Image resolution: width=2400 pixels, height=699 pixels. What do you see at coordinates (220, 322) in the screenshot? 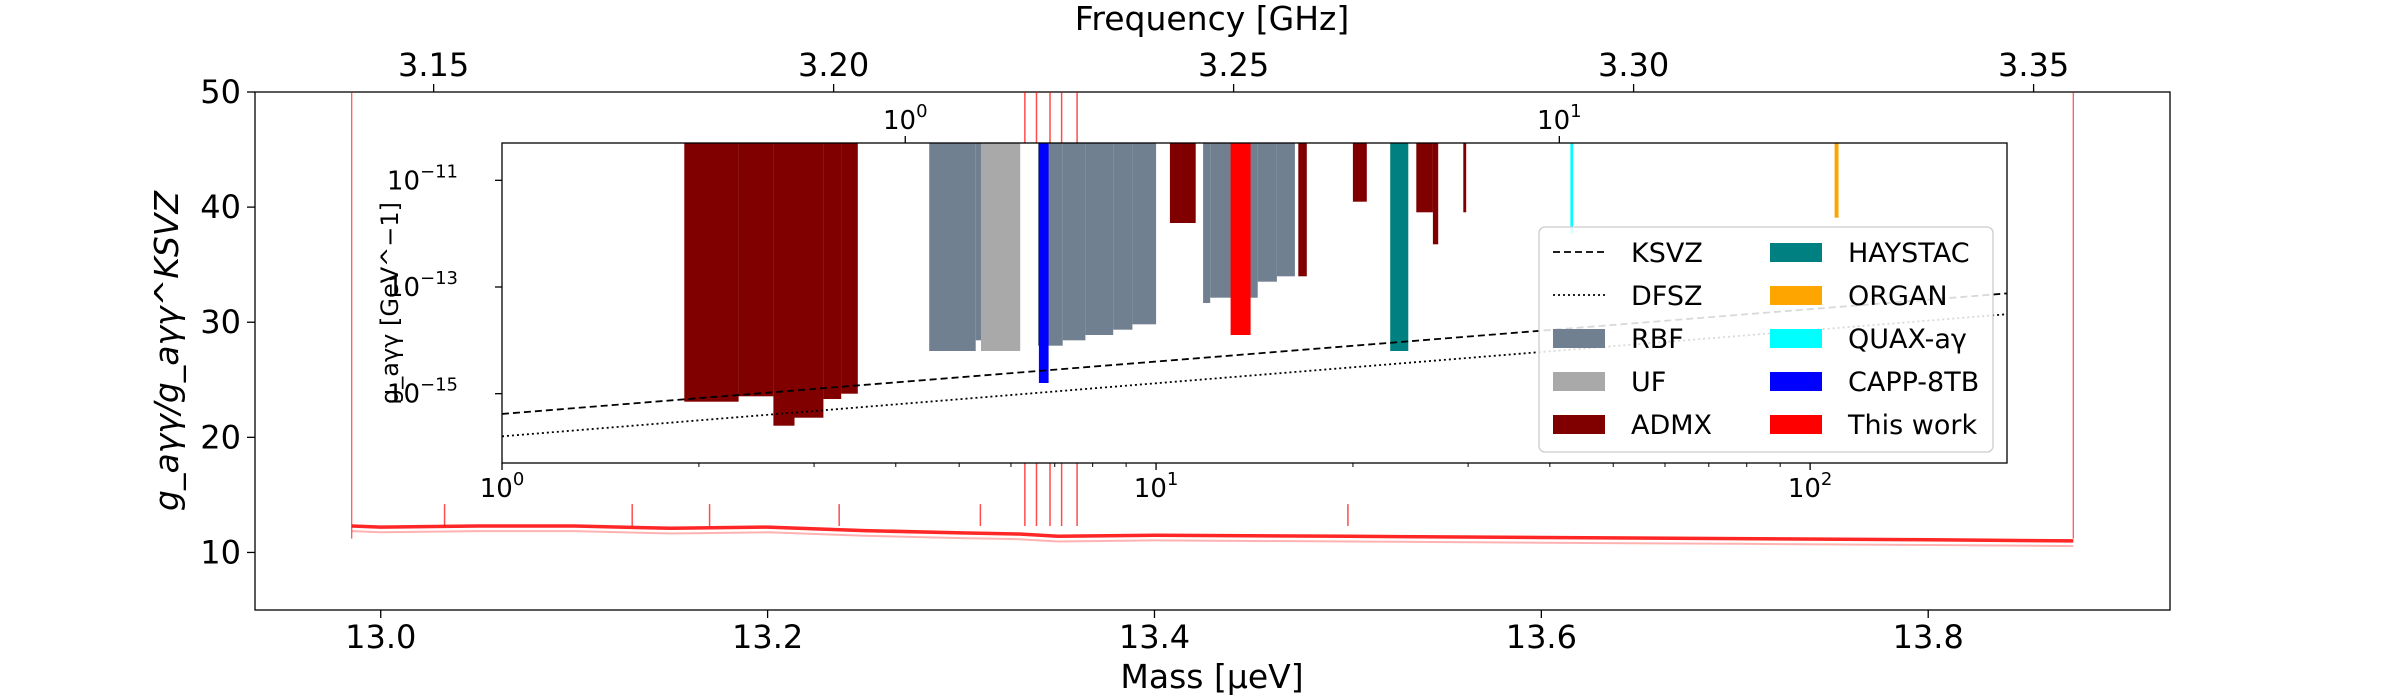
I see `y-tick-label: 30` at bounding box center [220, 322].